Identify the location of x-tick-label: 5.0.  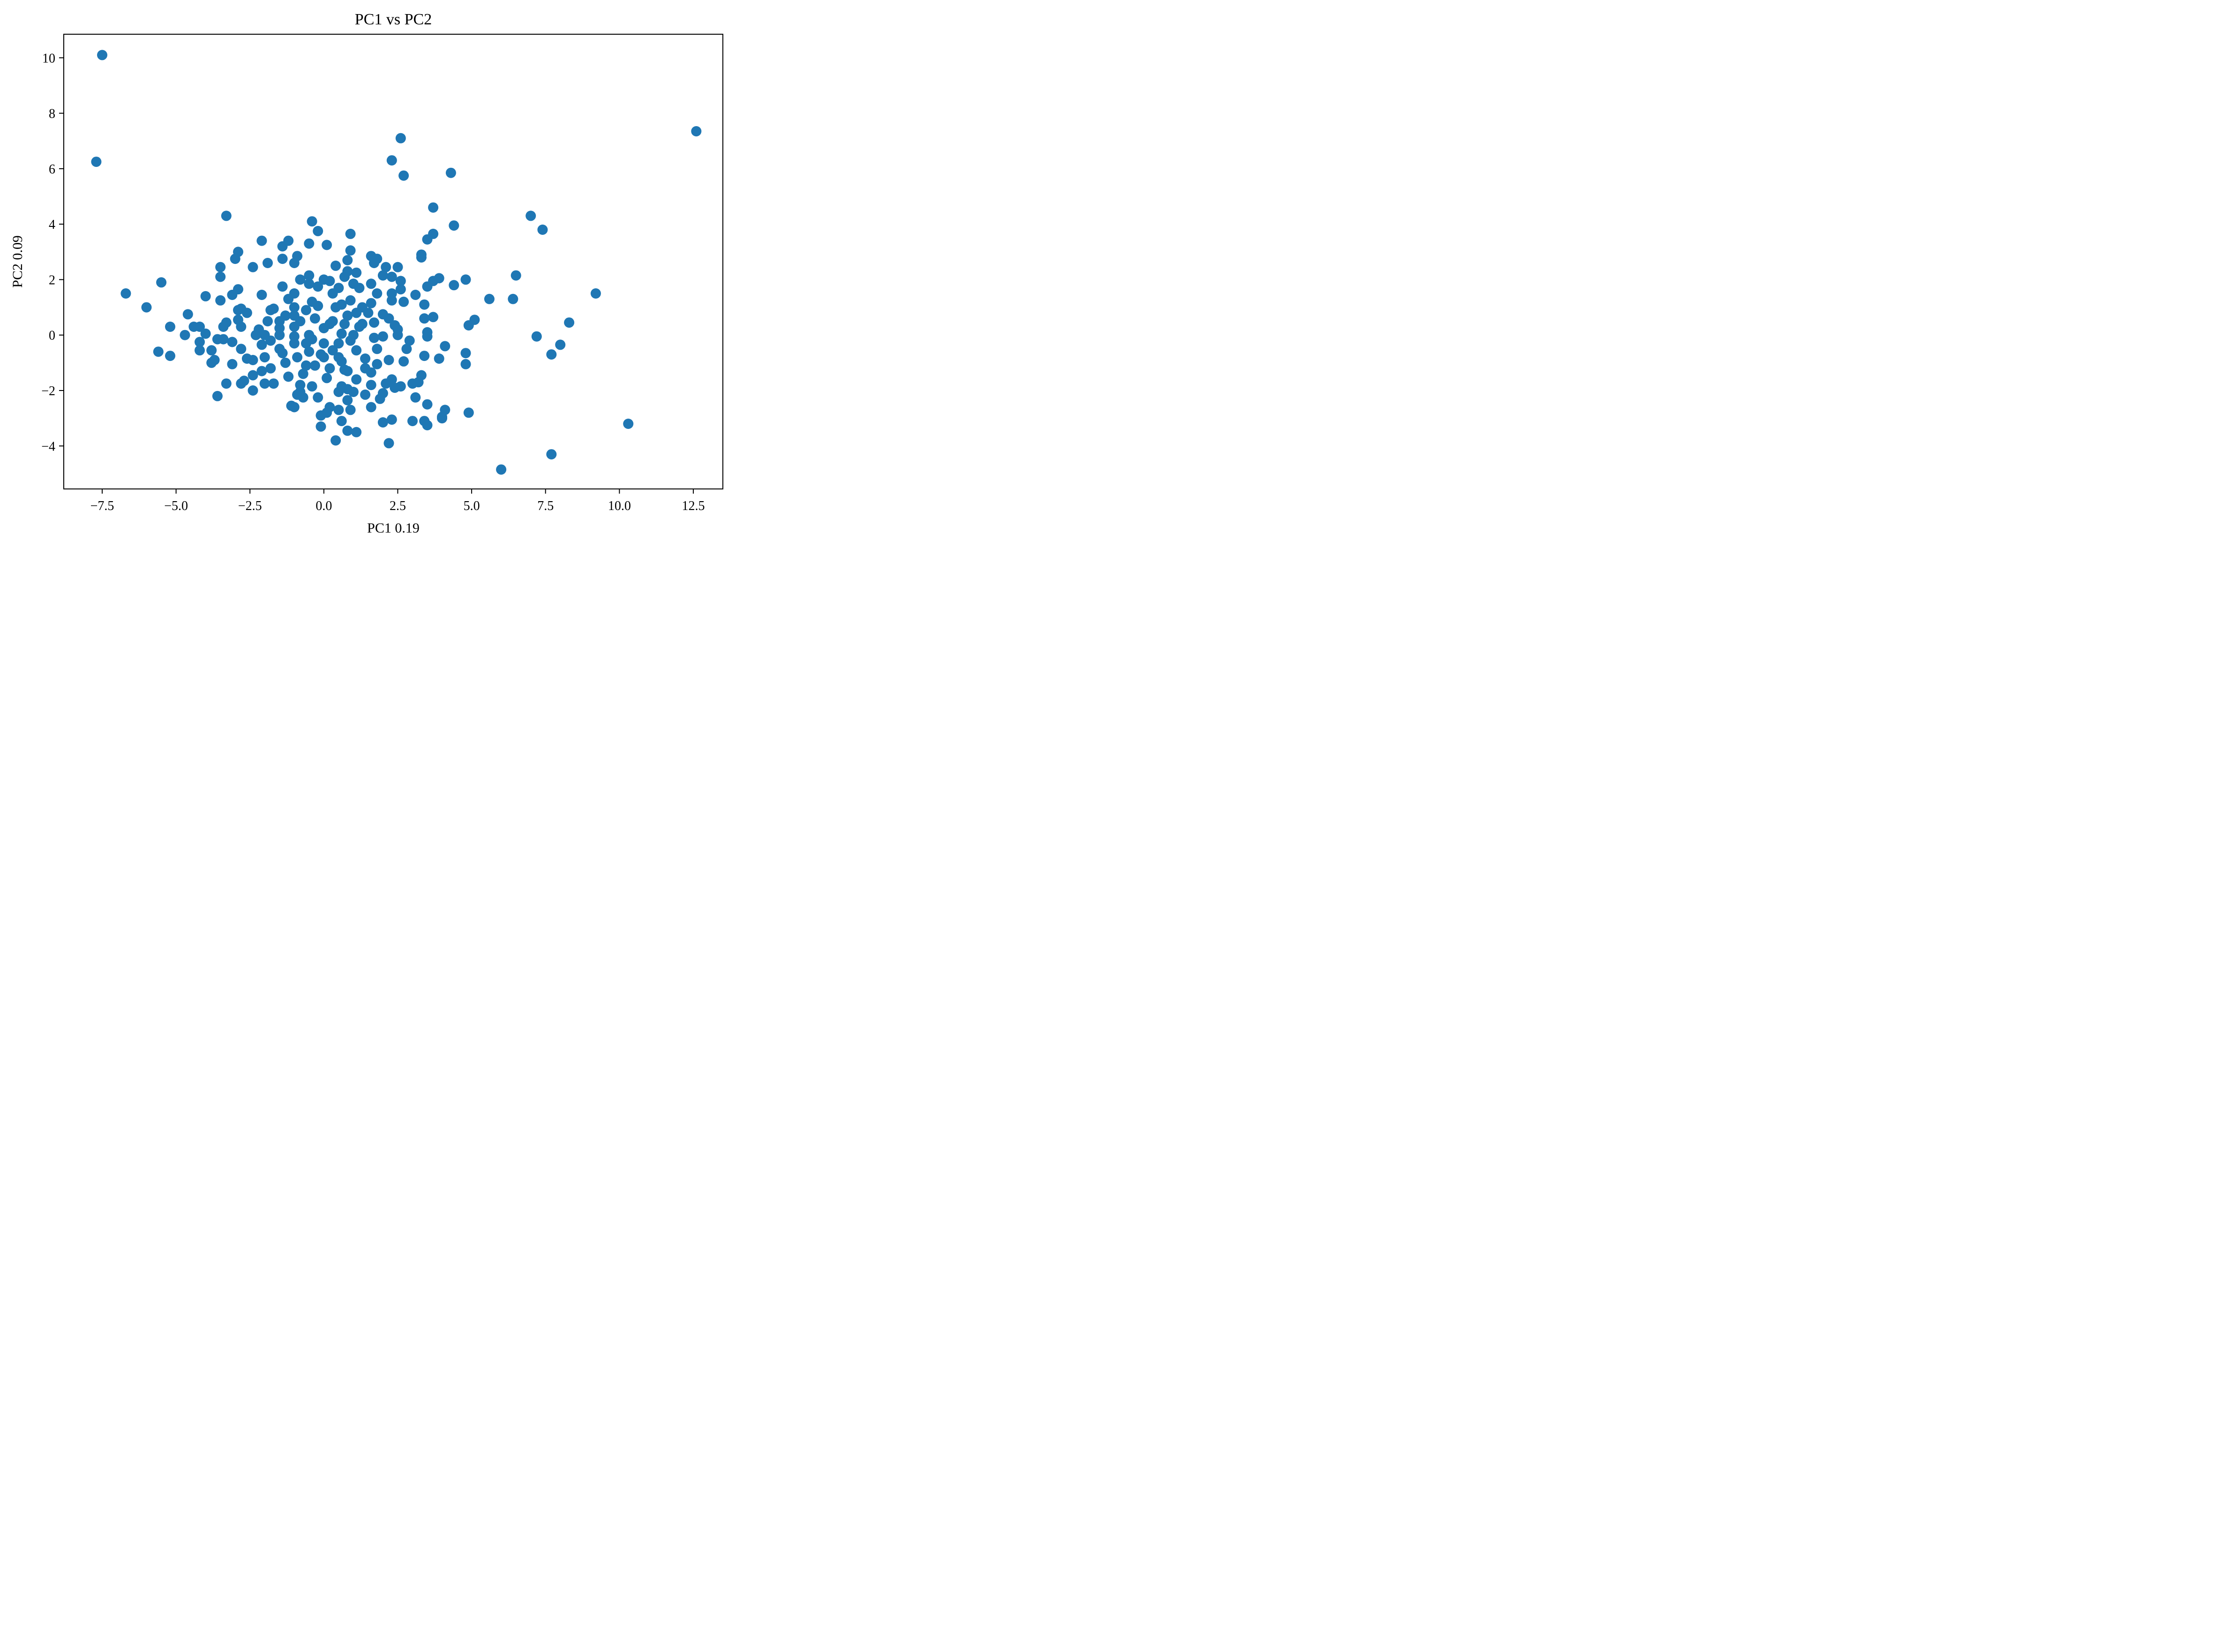
(472, 506).